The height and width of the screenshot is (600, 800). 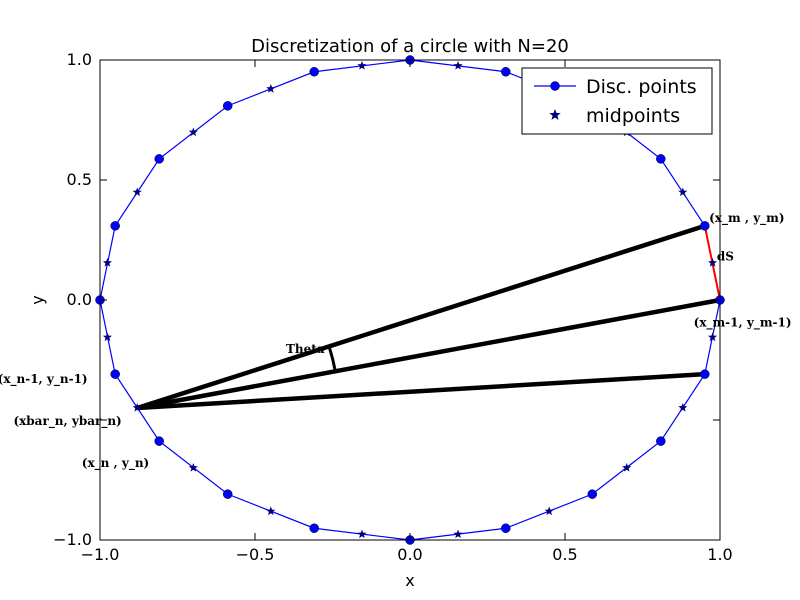 What do you see at coordinates (746, 218) in the screenshot?
I see `annotation-1: (x_m , y_m)` at bounding box center [746, 218].